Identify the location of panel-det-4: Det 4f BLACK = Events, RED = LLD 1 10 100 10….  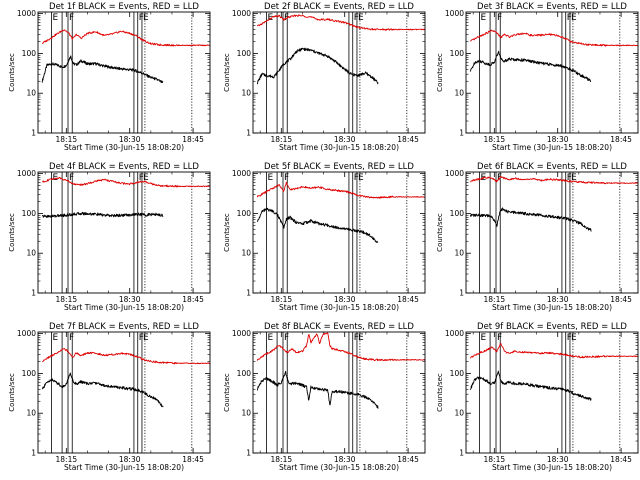
(109, 237).